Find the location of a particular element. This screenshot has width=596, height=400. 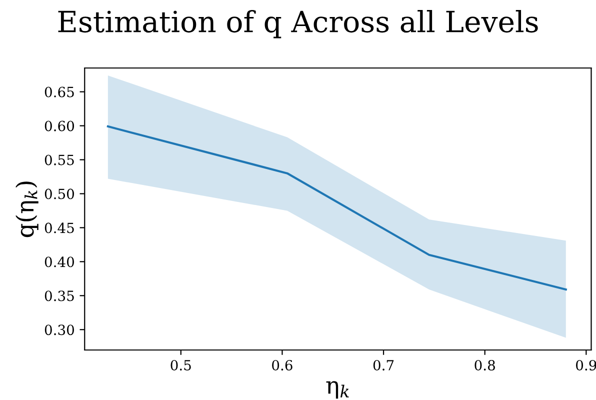

y-tick-label: 0.30 is located at coordinates (59, 330).